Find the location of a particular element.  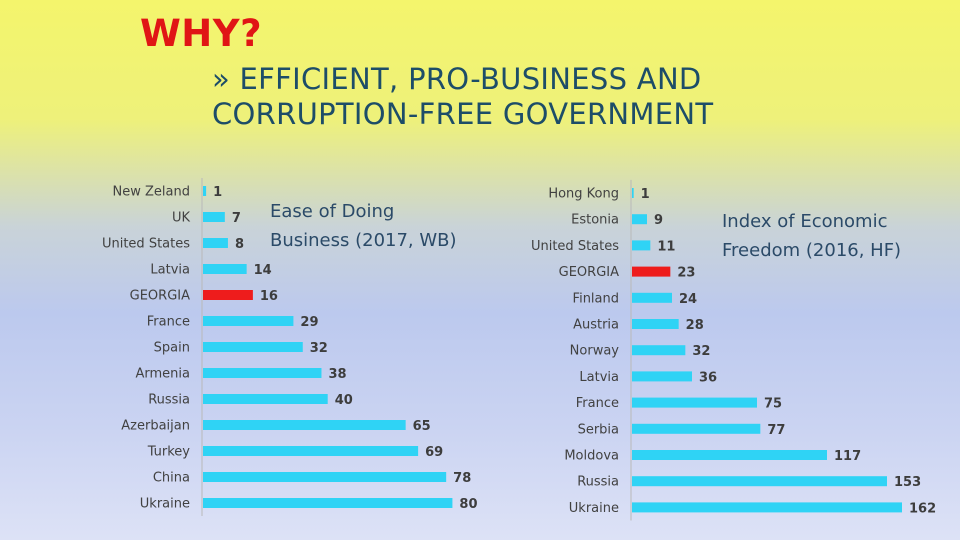

value-label-armenia: 38 is located at coordinates (337, 374).